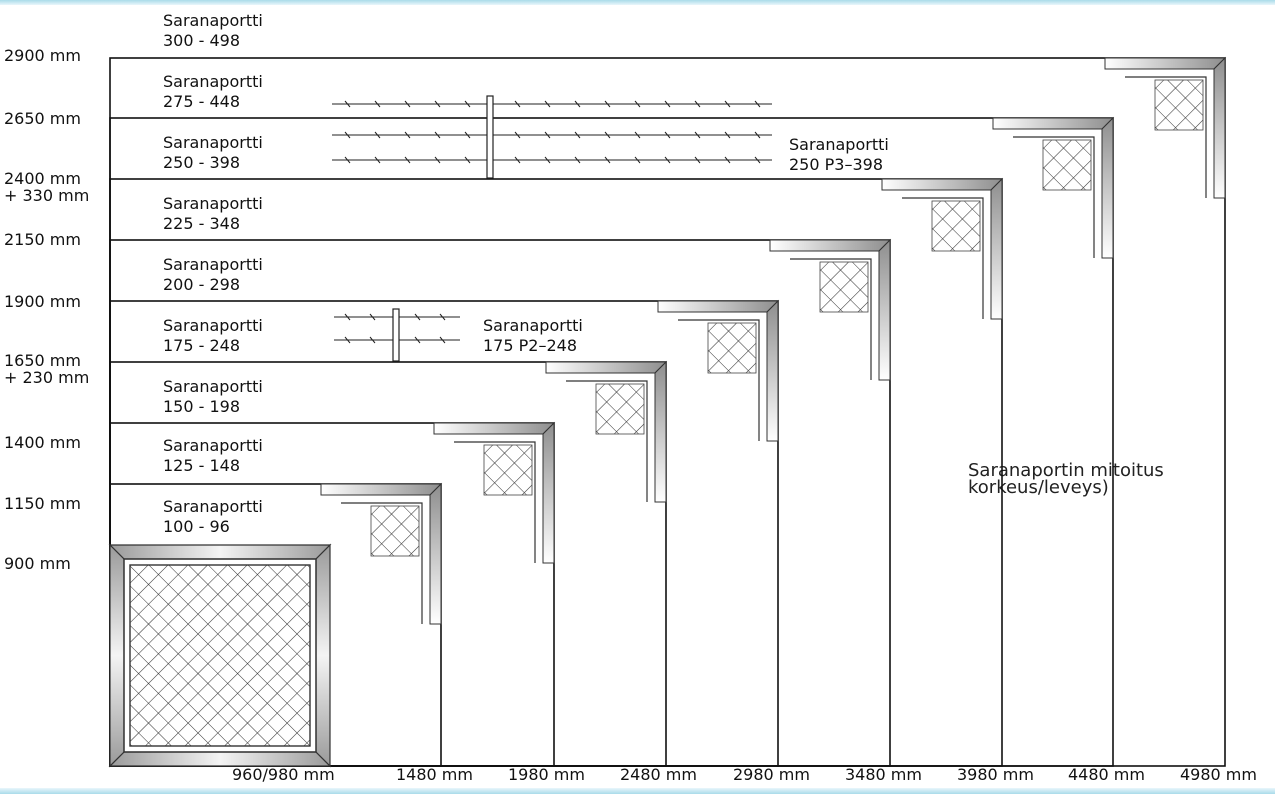 This screenshot has width=1275, height=794. I want to click on y-label-1400: 1400 mm, so click(42, 442).